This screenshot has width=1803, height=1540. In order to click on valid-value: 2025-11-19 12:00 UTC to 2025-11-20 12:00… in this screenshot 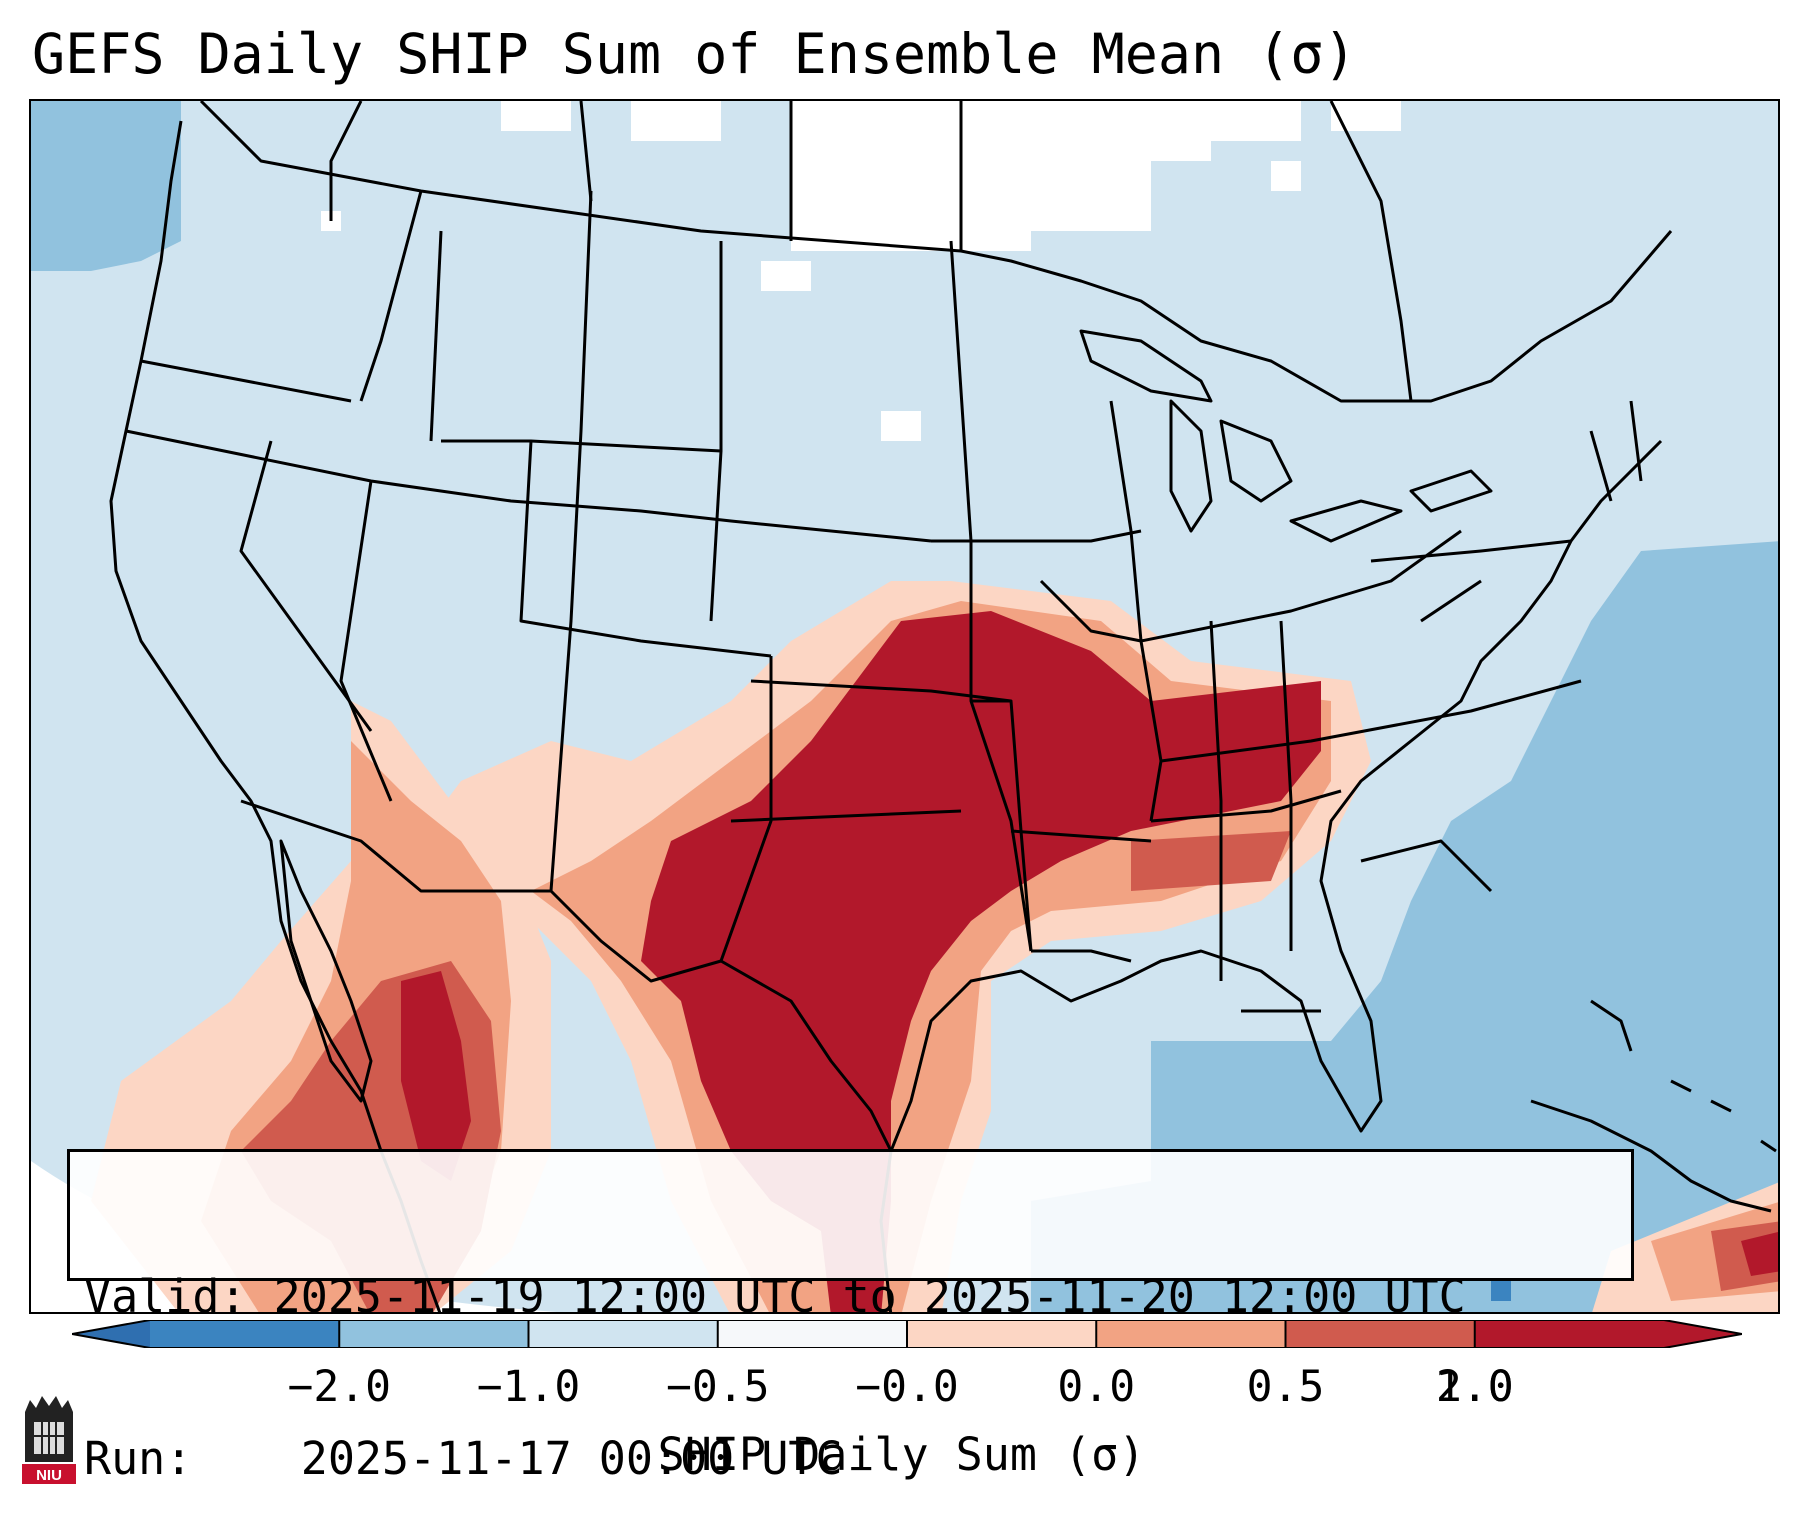, I will do `click(869, 1296)`.